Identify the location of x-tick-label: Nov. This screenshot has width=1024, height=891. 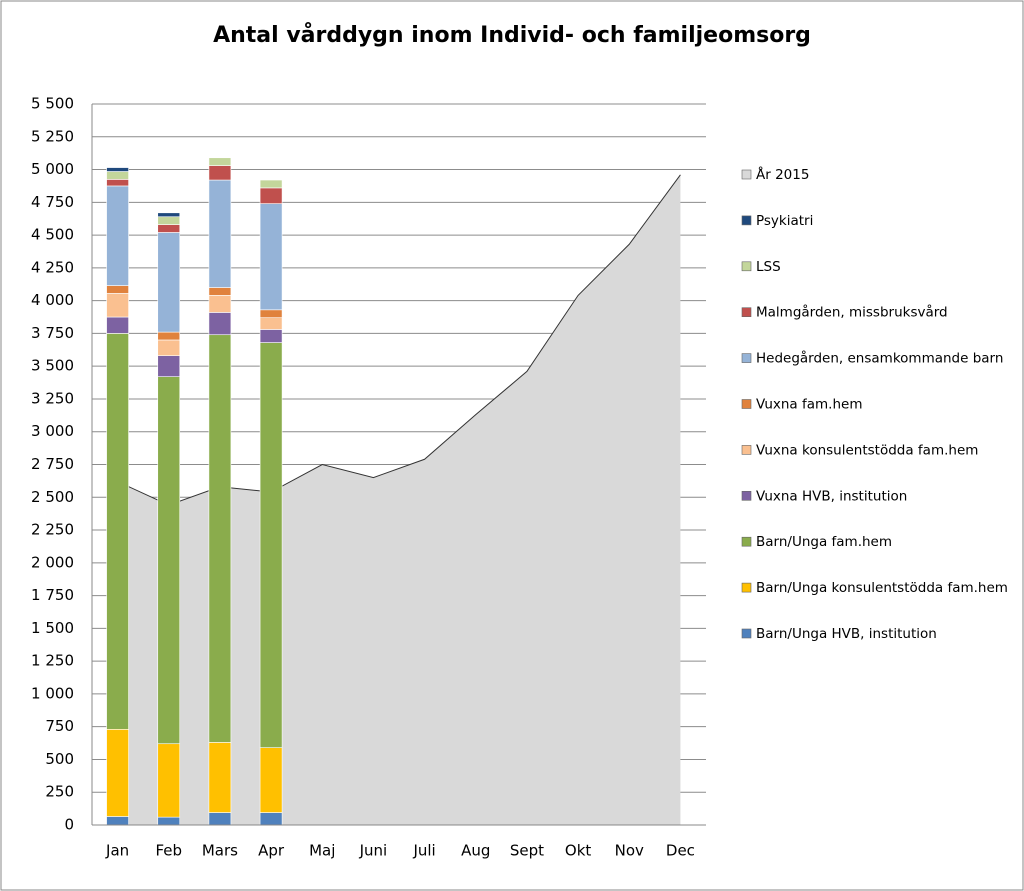
(629, 851).